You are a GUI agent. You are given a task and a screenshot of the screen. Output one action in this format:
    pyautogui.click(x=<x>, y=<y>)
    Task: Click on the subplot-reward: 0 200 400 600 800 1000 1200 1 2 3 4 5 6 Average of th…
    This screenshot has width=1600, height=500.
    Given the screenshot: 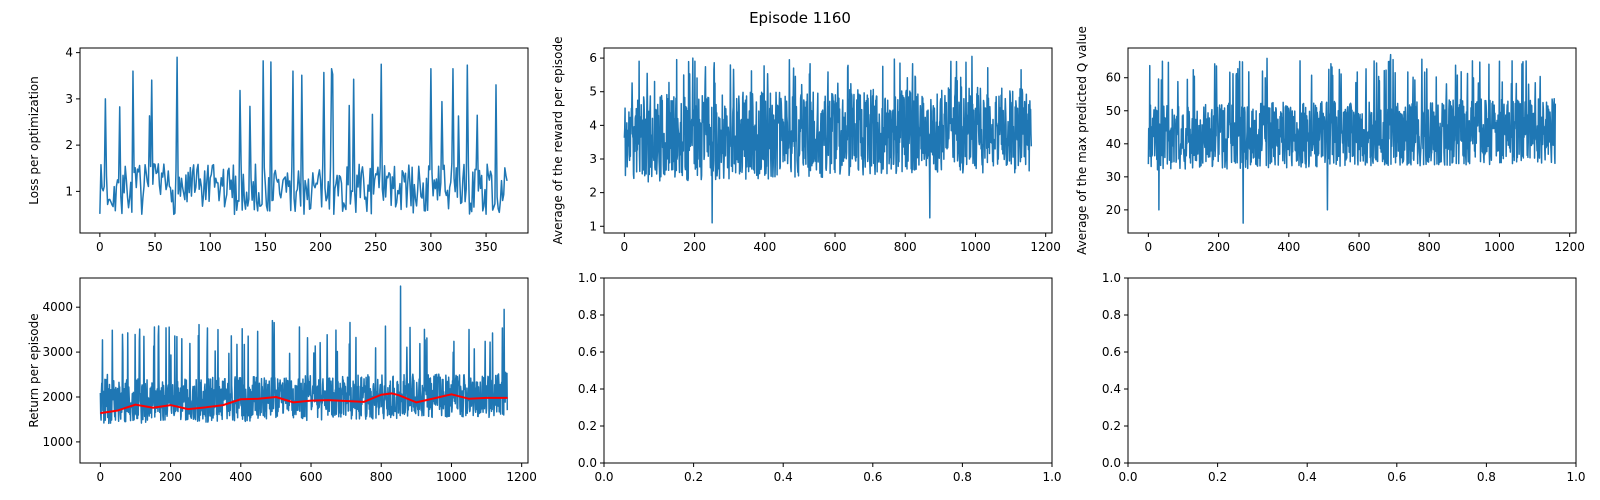 What is the action you would take?
    pyautogui.click(x=806, y=145)
    